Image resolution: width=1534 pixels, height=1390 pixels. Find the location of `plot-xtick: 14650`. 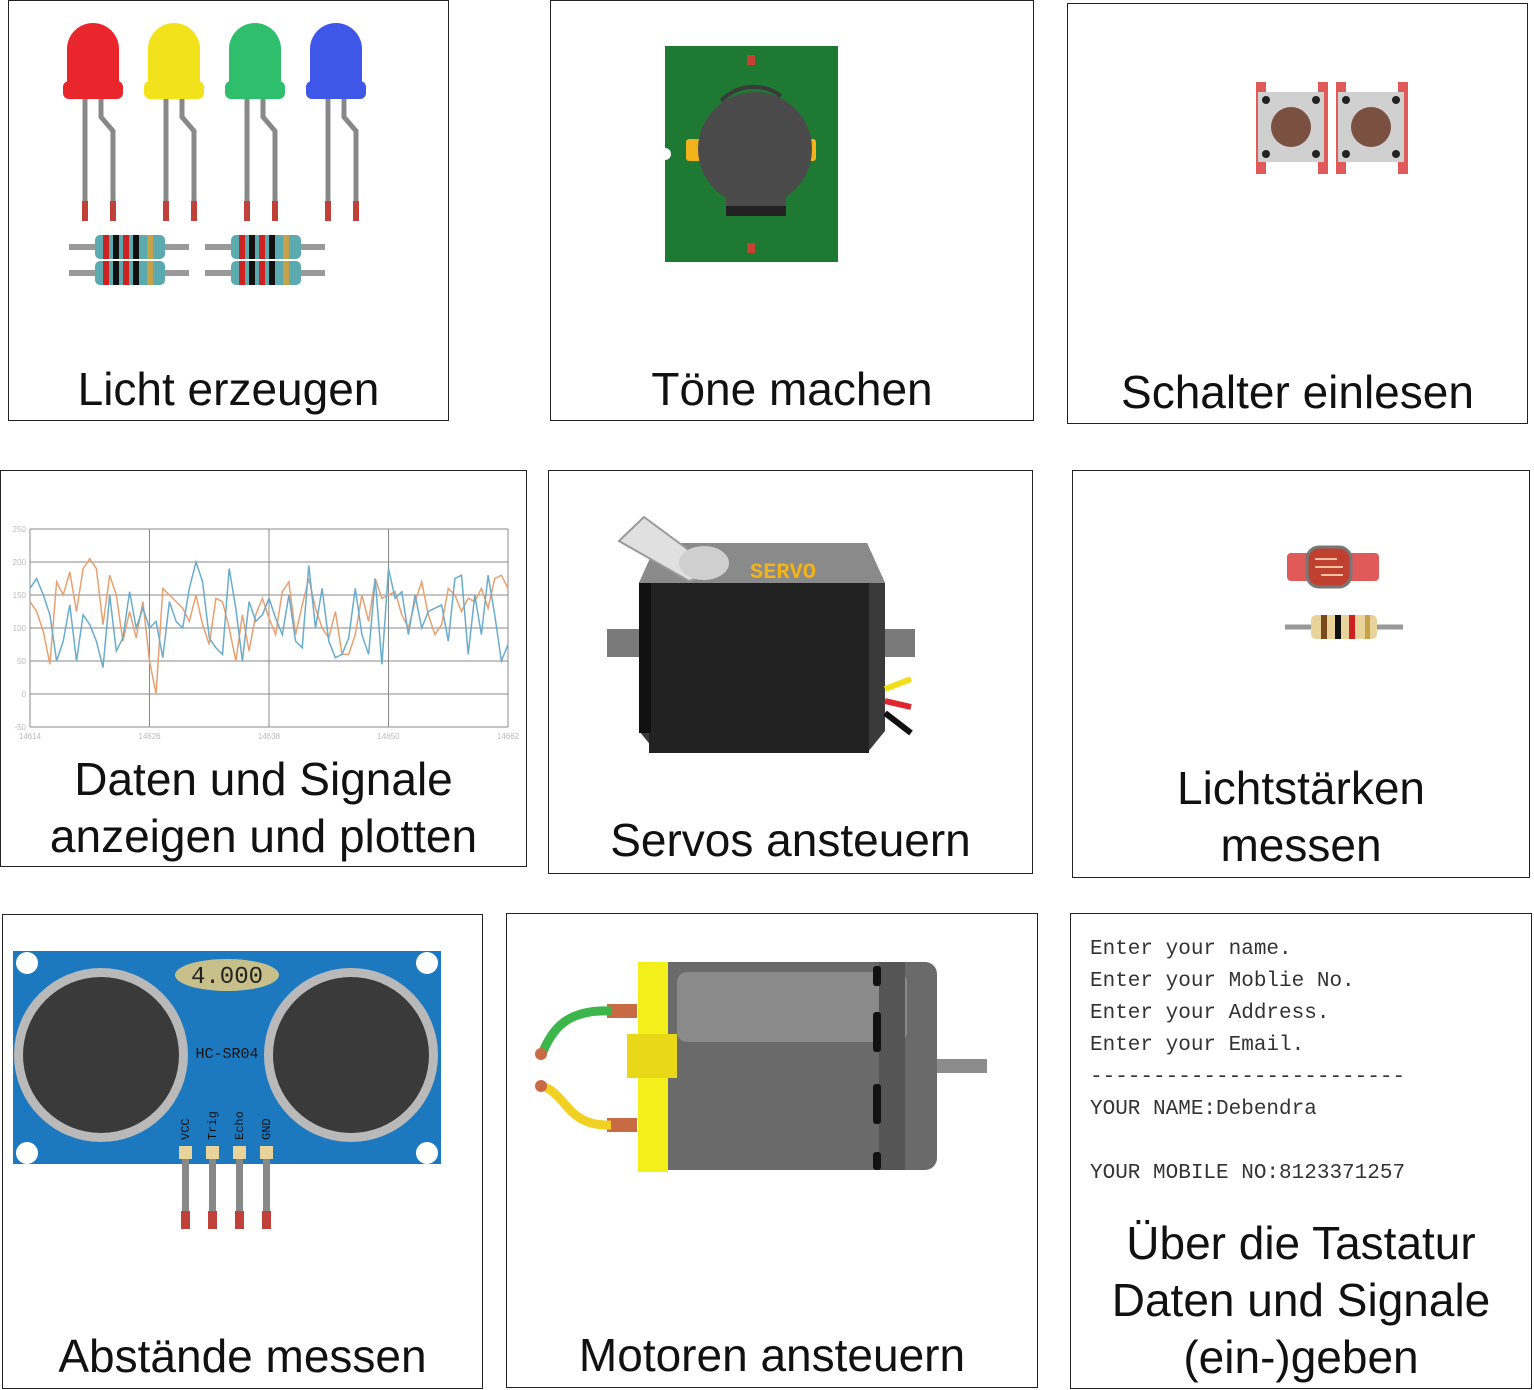

plot-xtick: 14650 is located at coordinates (388, 736).